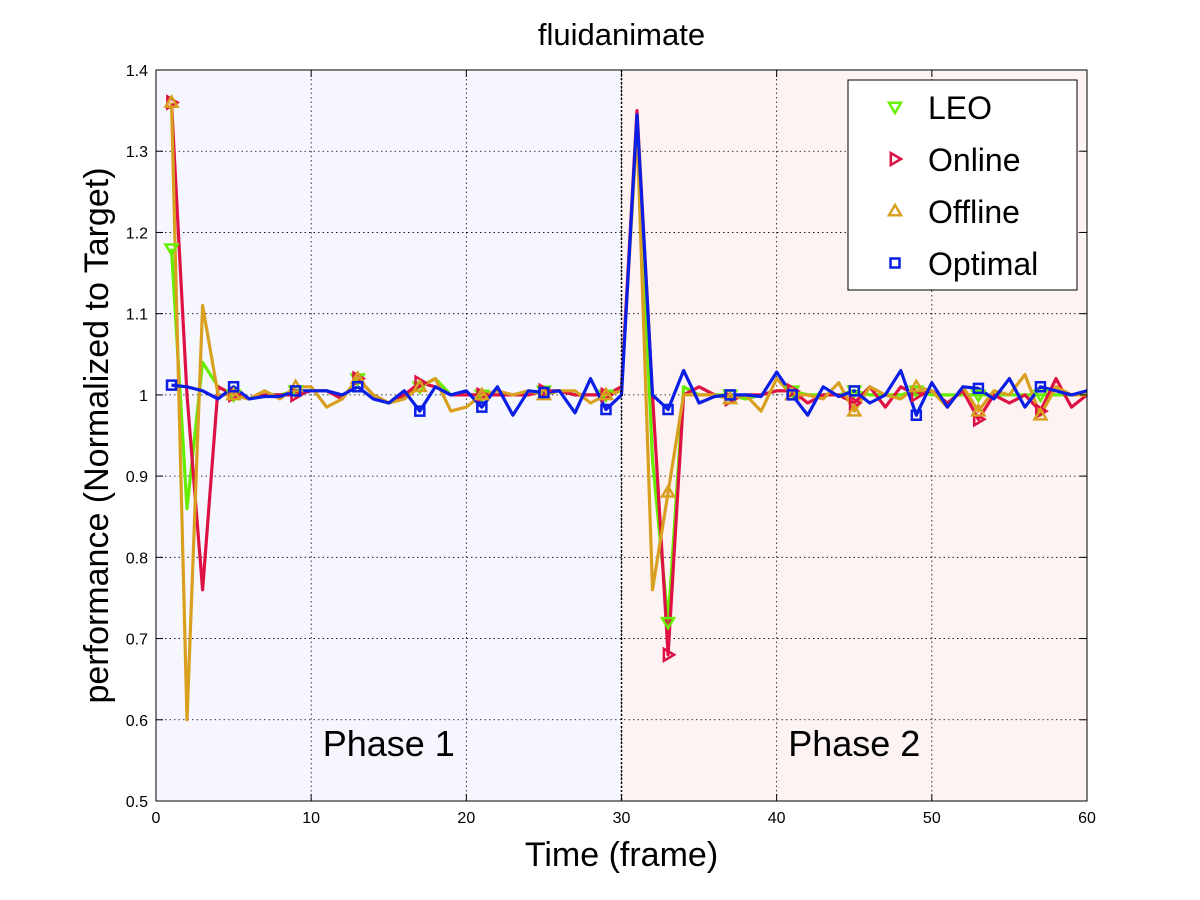 This screenshot has height=900, width=1200. I want to click on x-tick-label: 40, so click(777, 818).